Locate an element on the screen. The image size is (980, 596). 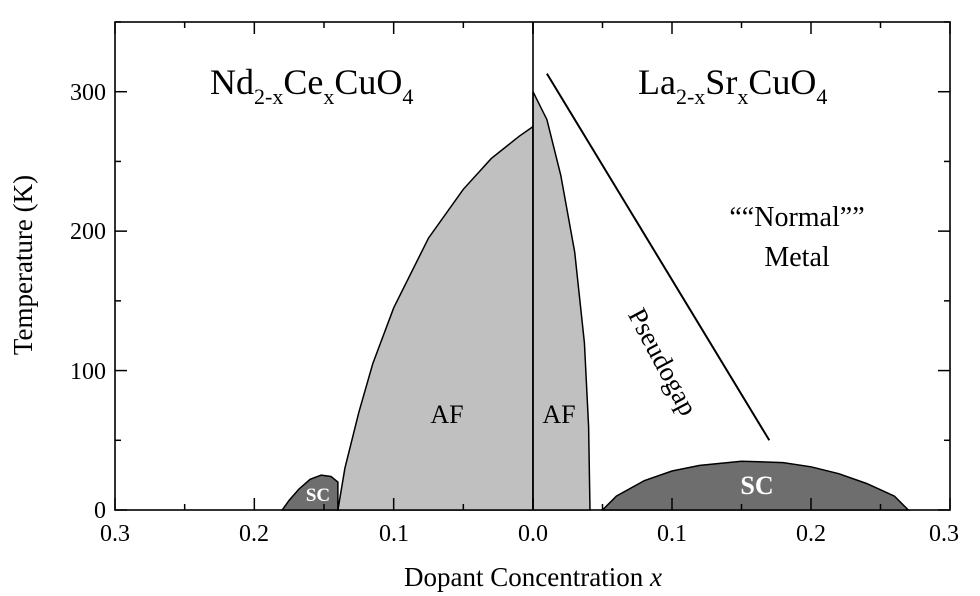
af-label-left: AF is located at coordinates (446, 414).